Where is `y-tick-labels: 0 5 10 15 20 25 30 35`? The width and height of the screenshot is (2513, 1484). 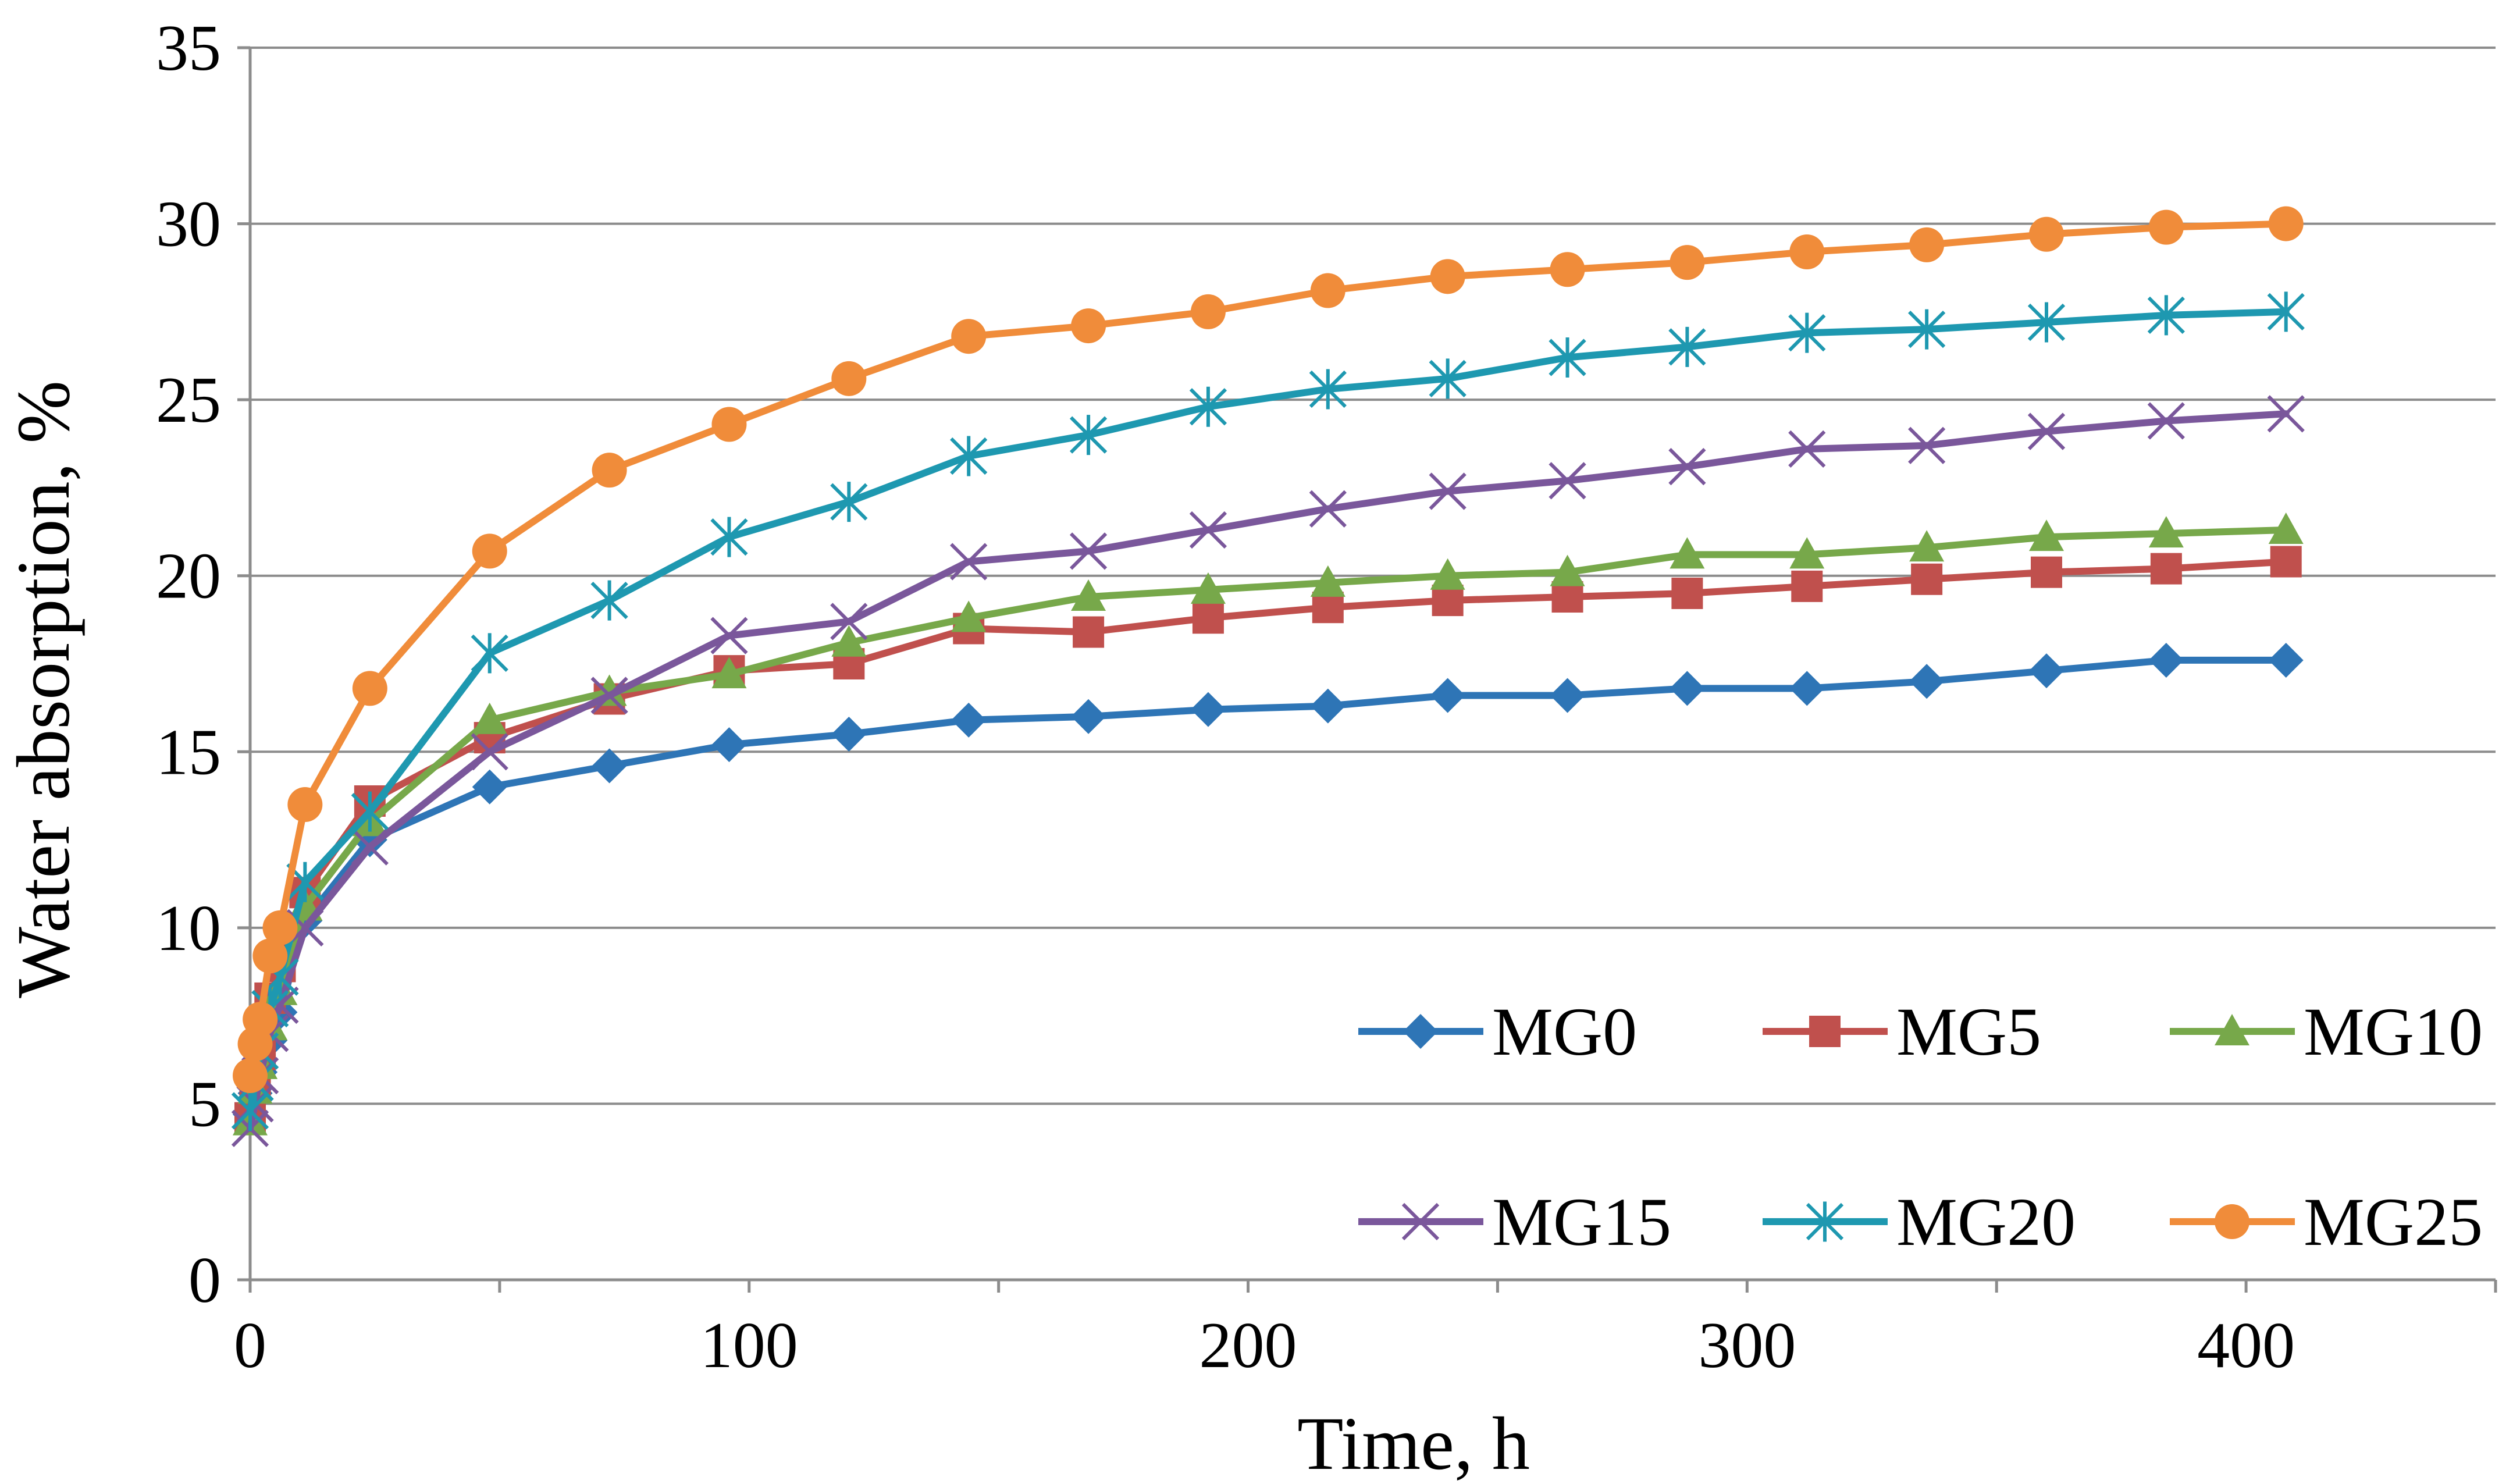 y-tick-labels: 0 5 10 15 20 25 30 35 is located at coordinates (188, 664).